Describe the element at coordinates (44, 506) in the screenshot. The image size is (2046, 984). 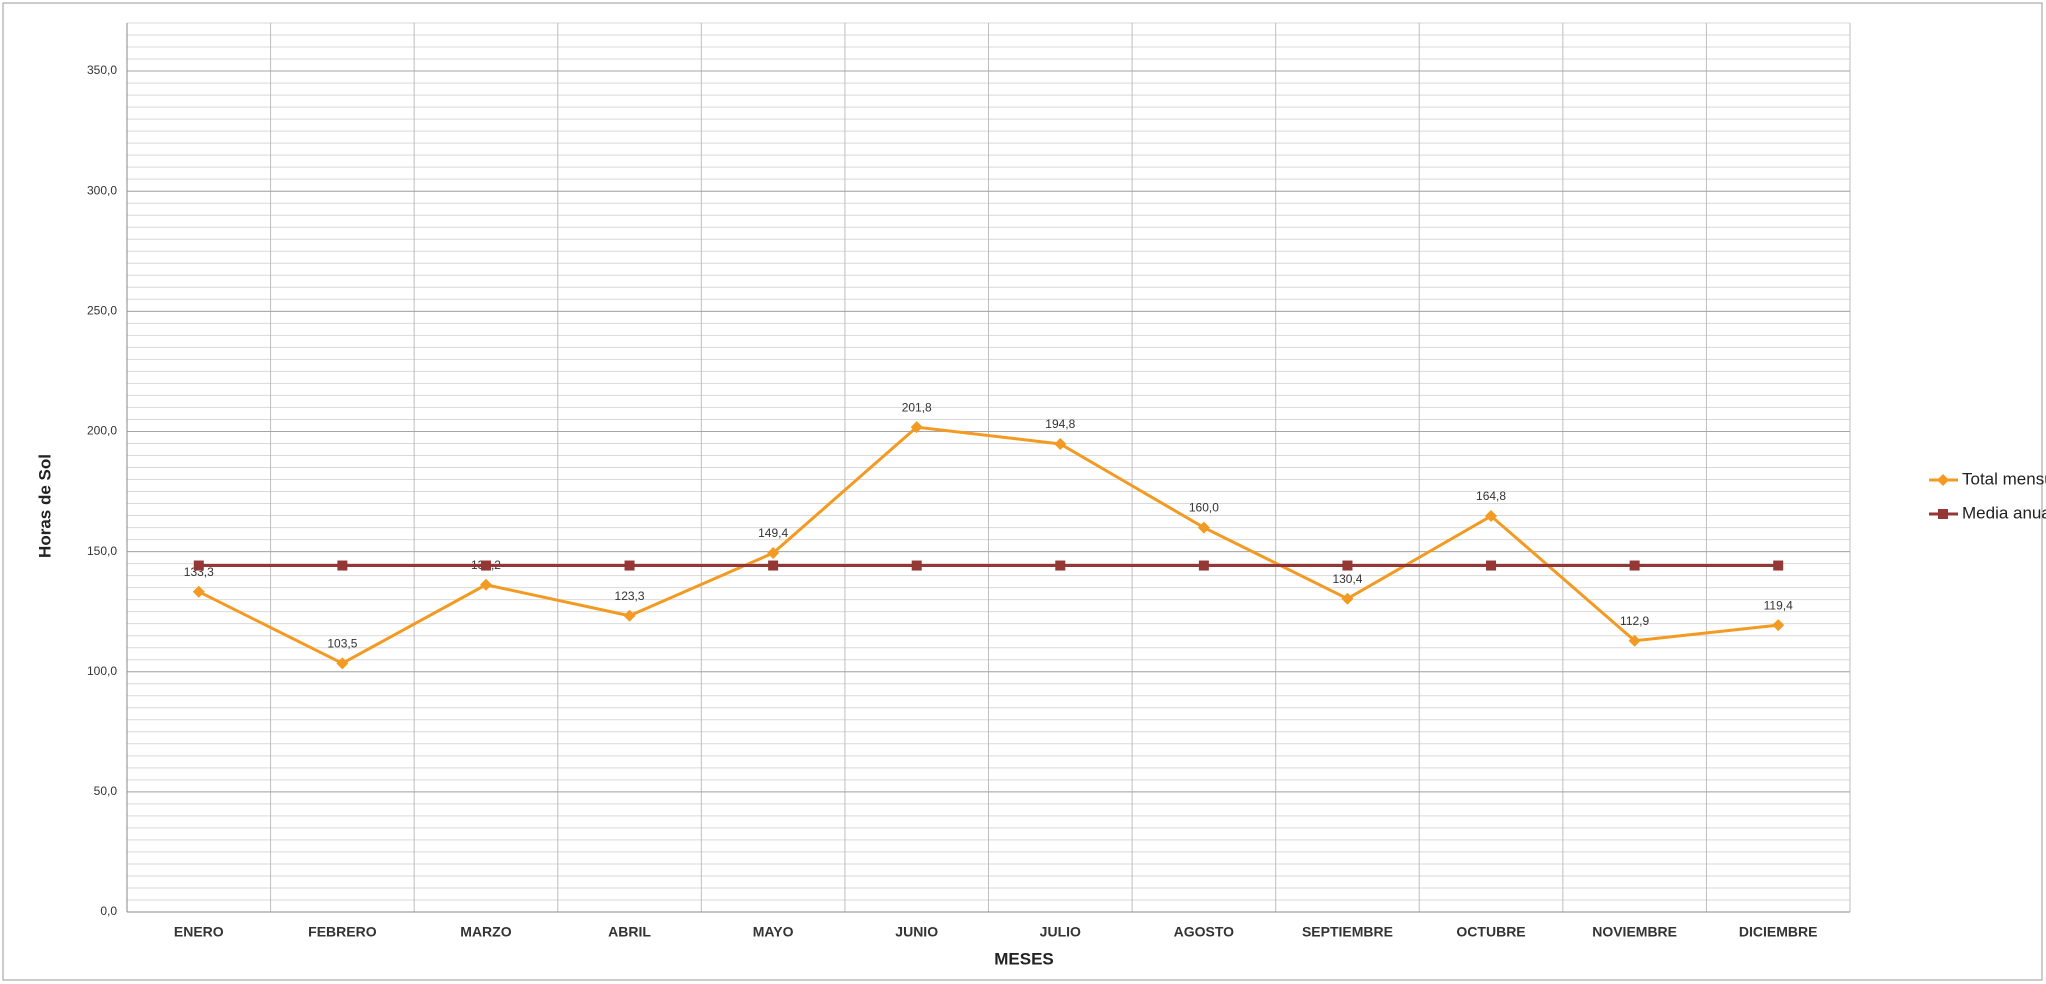
I see `y-axis-title: Horas de Sol` at that location.